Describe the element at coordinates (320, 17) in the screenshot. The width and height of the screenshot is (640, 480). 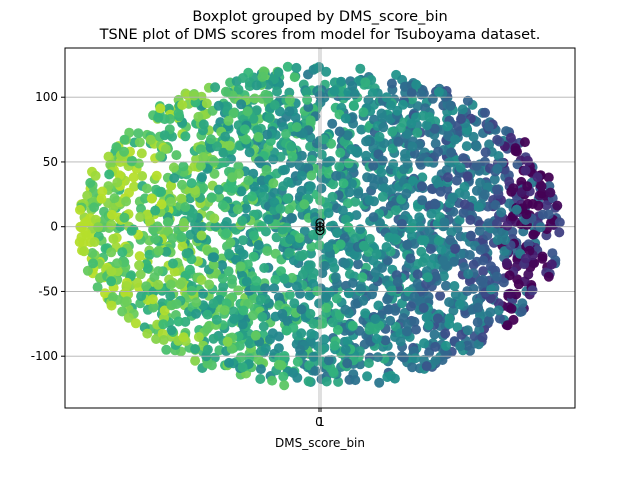
I see `chart-title-line-1: Boxplot grouped by DMS_score_bin` at that location.